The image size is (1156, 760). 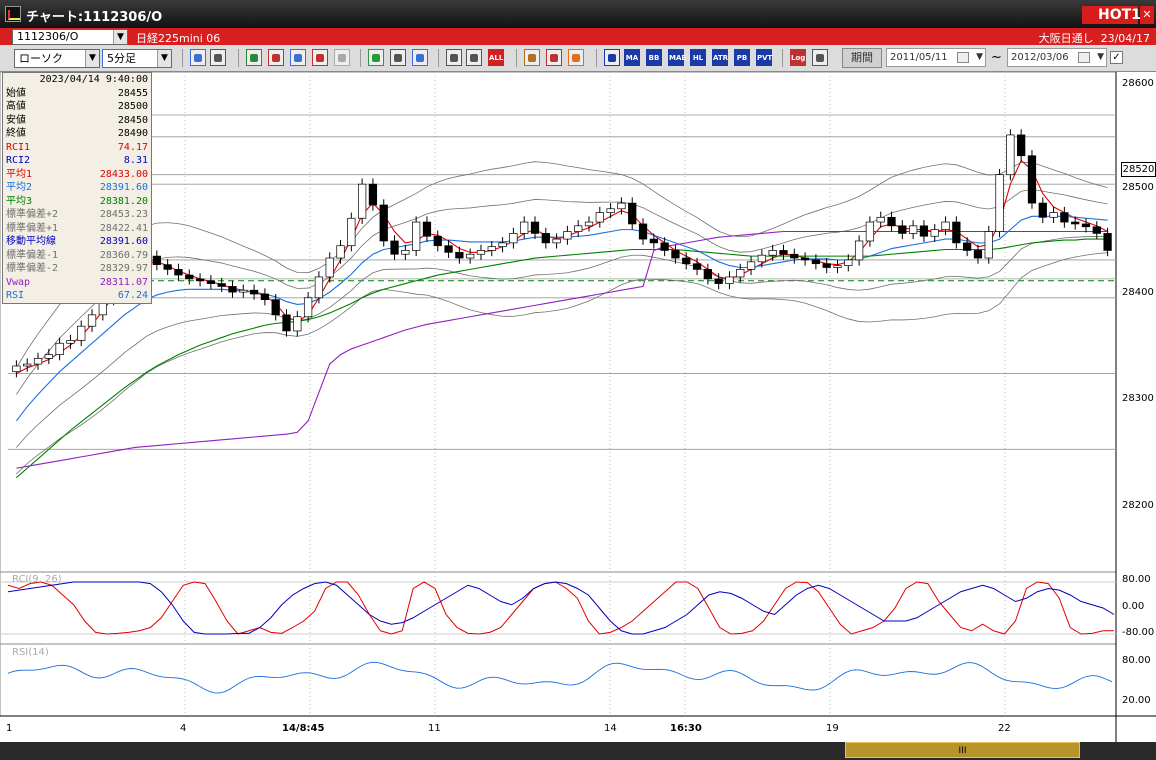 What do you see at coordinates (30, 652) in the screenshot?
I see `rsi-panel-title: RSI(14)` at bounding box center [30, 652].